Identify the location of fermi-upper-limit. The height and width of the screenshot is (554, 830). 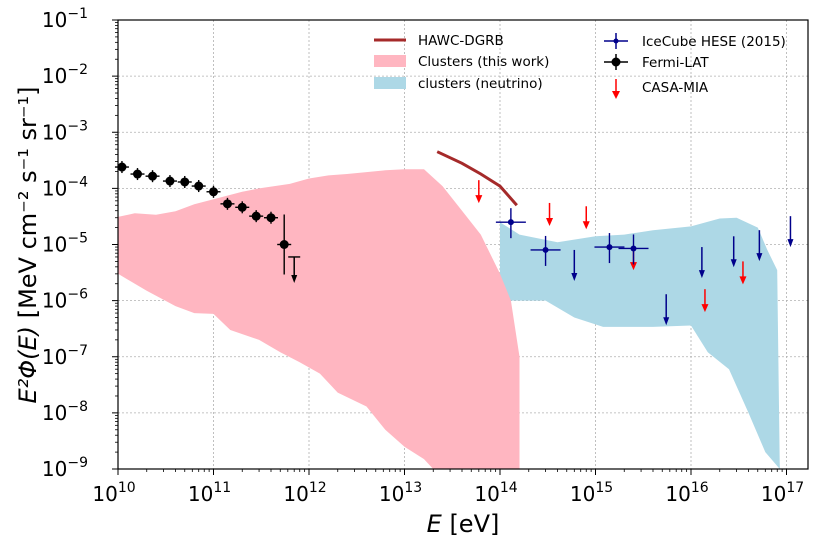
(294, 269).